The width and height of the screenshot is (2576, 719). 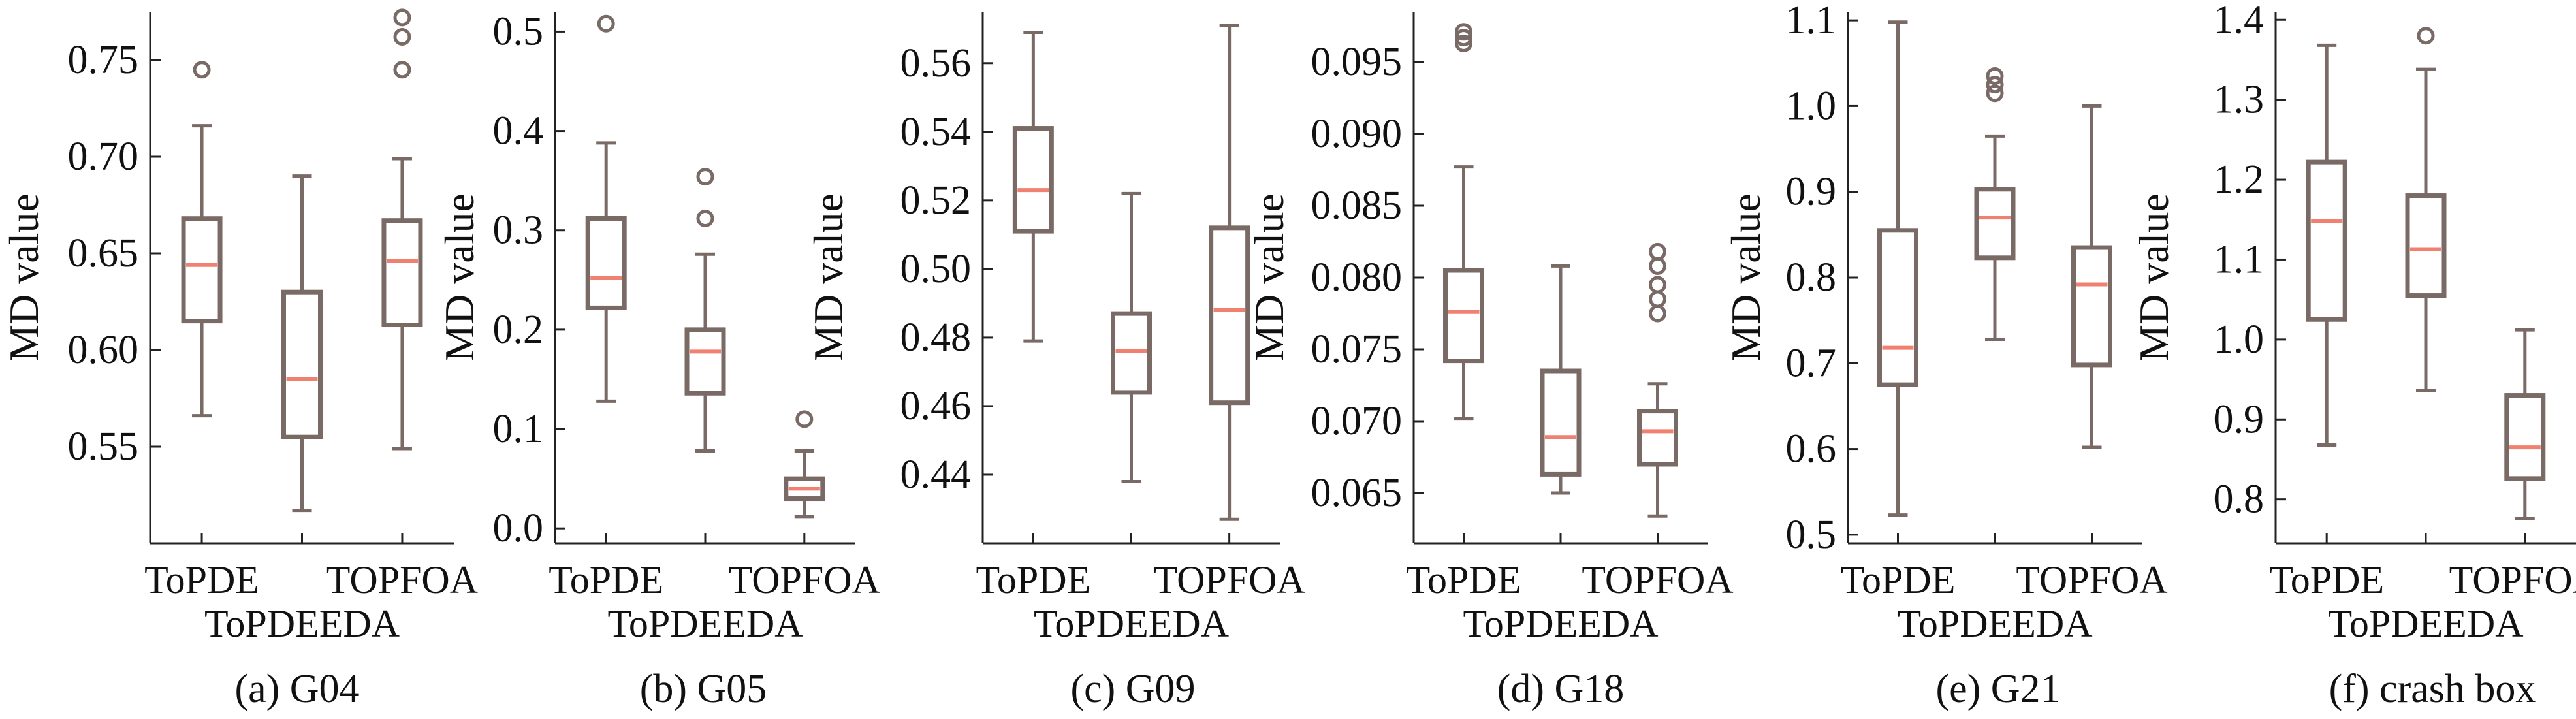 I want to click on panel-caption: (b) G05, so click(x=704, y=689).